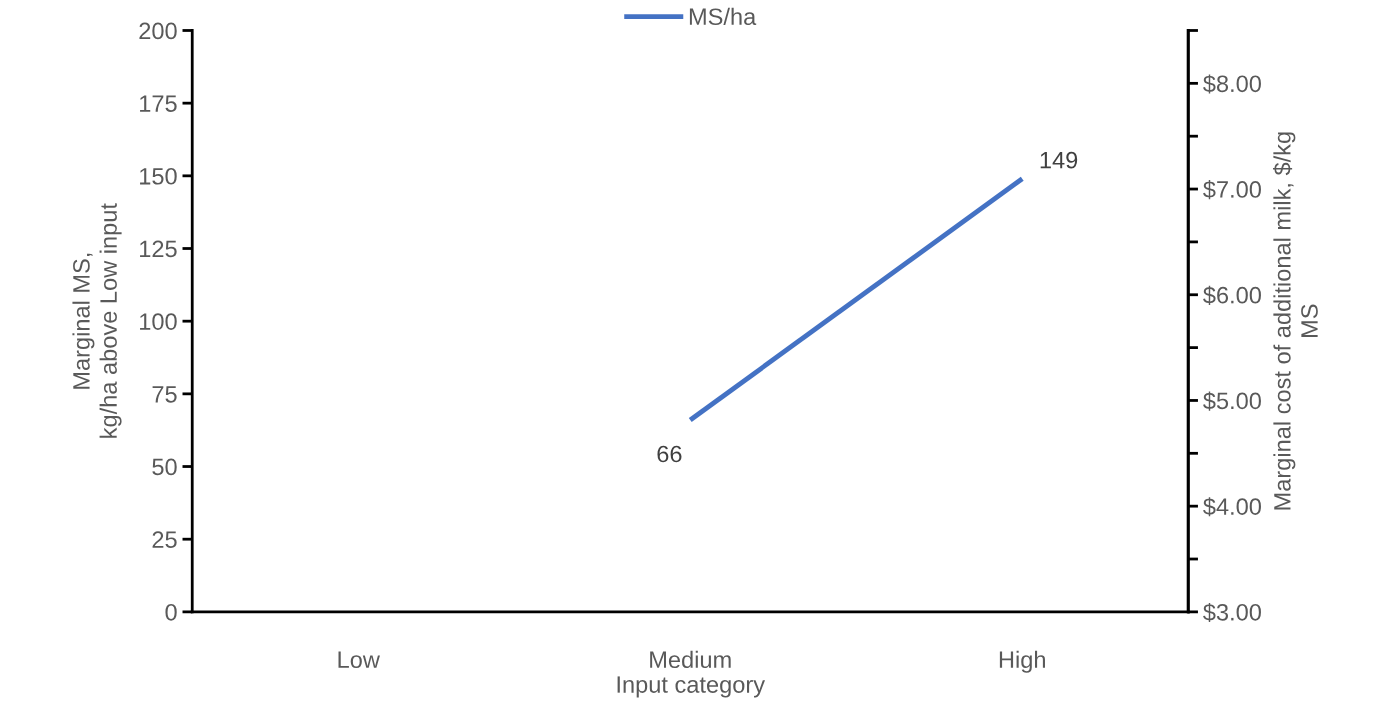  Describe the element at coordinates (1232, 612) in the screenshot. I see `y2-tick-label: $3.00` at that location.